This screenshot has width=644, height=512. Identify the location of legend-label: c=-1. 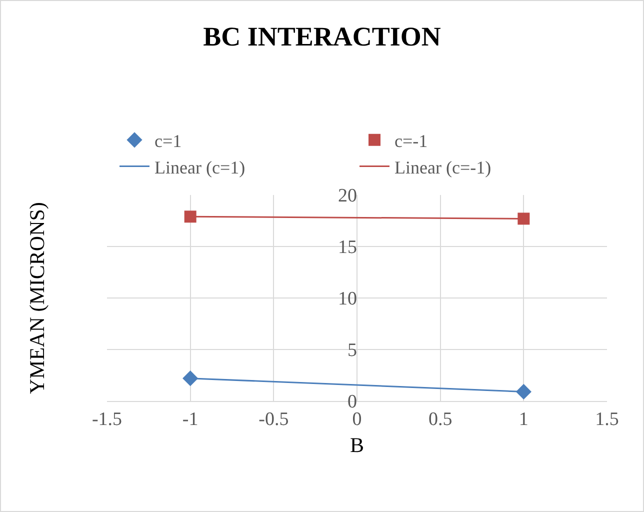
(411, 140).